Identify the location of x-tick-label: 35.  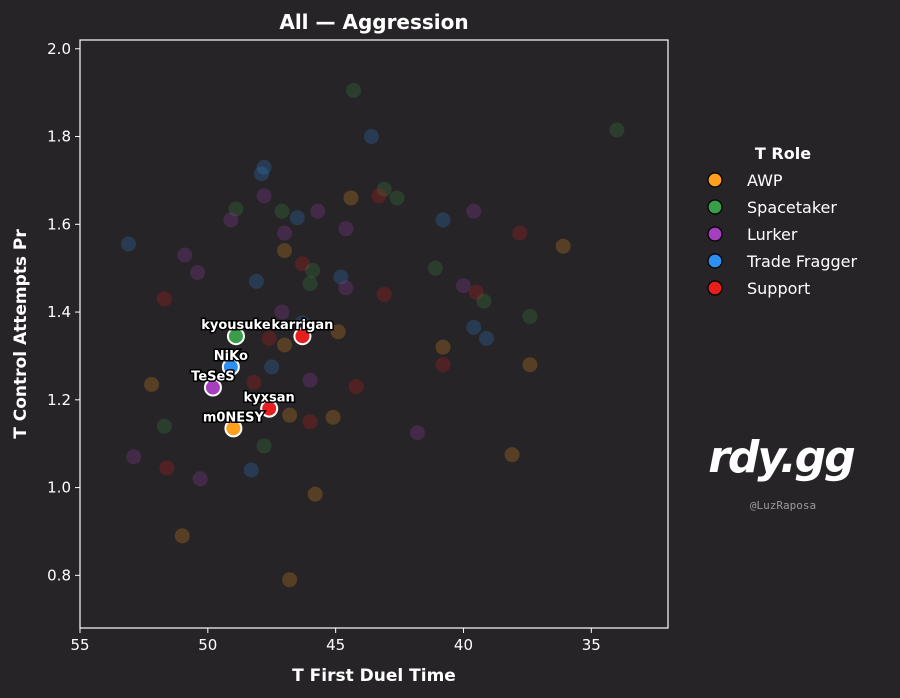
(591, 645).